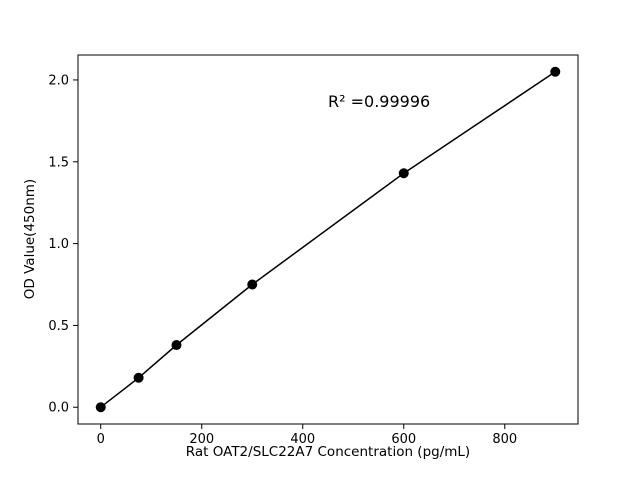 The height and width of the screenshot is (480, 640). I want to click on y-axis-label: OD Value(450nm), so click(30, 239).